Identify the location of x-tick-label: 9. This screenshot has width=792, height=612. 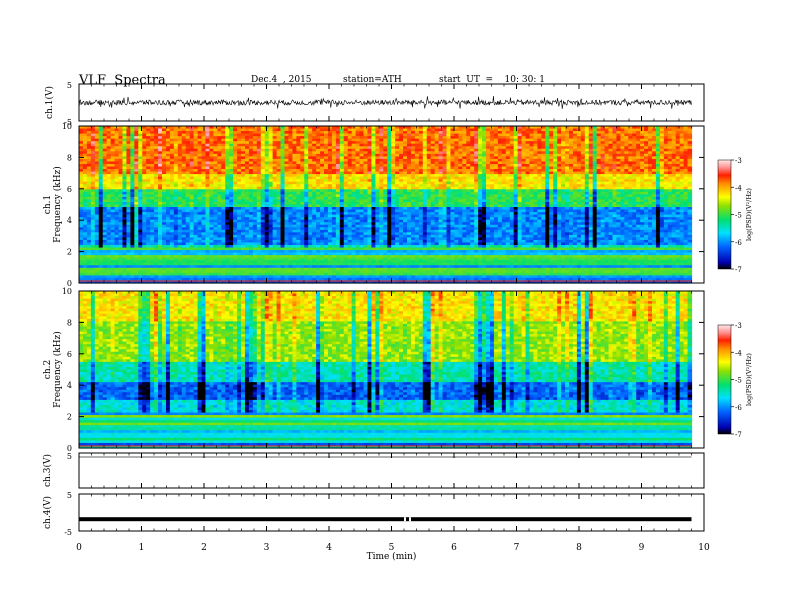
(642, 548).